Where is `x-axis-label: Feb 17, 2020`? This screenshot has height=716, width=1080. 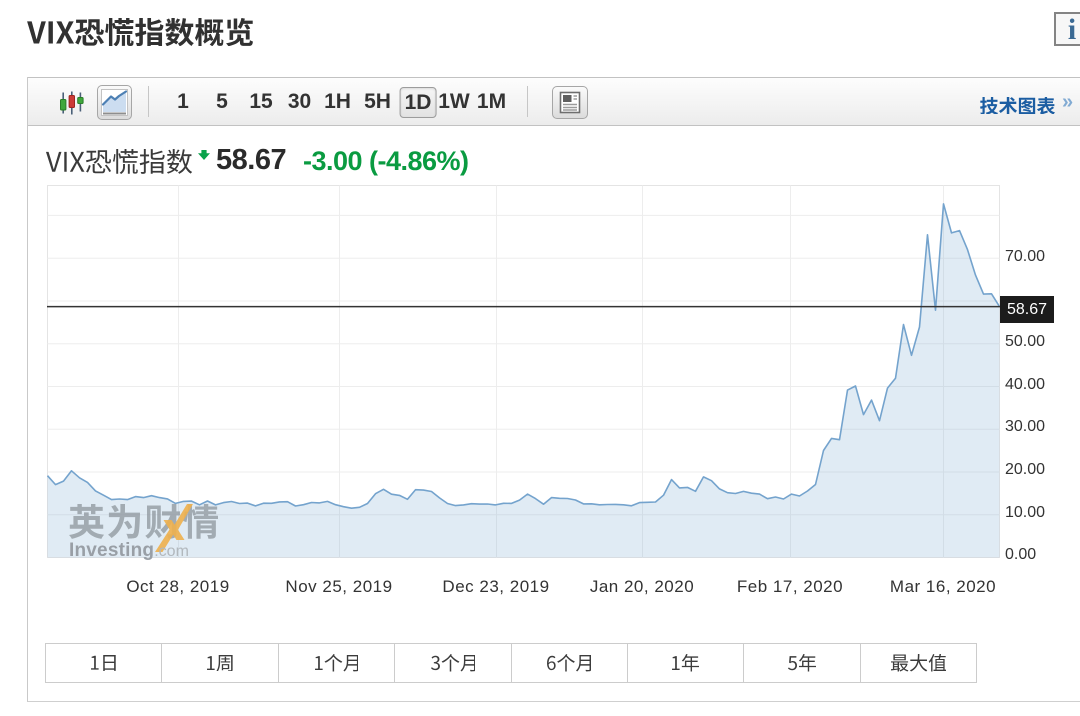
x-axis-label: Feb 17, 2020 is located at coordinates (790, 586).